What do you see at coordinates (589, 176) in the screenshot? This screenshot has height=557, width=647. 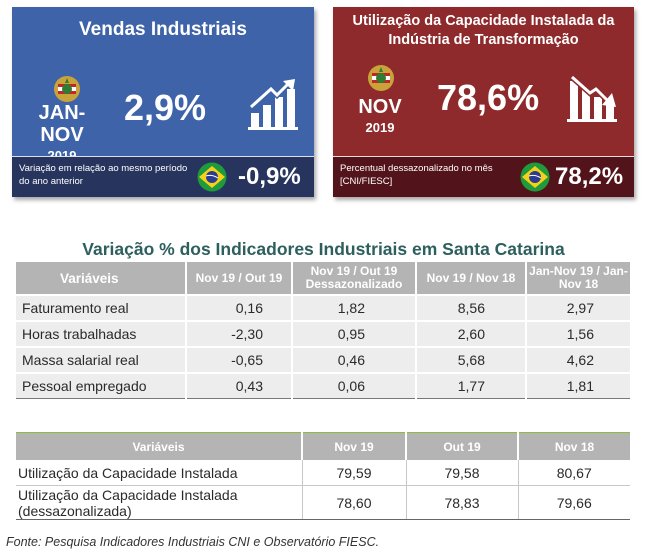 I see `capacity-brazil-value: 78,2%` at bounding box center [589, 176].